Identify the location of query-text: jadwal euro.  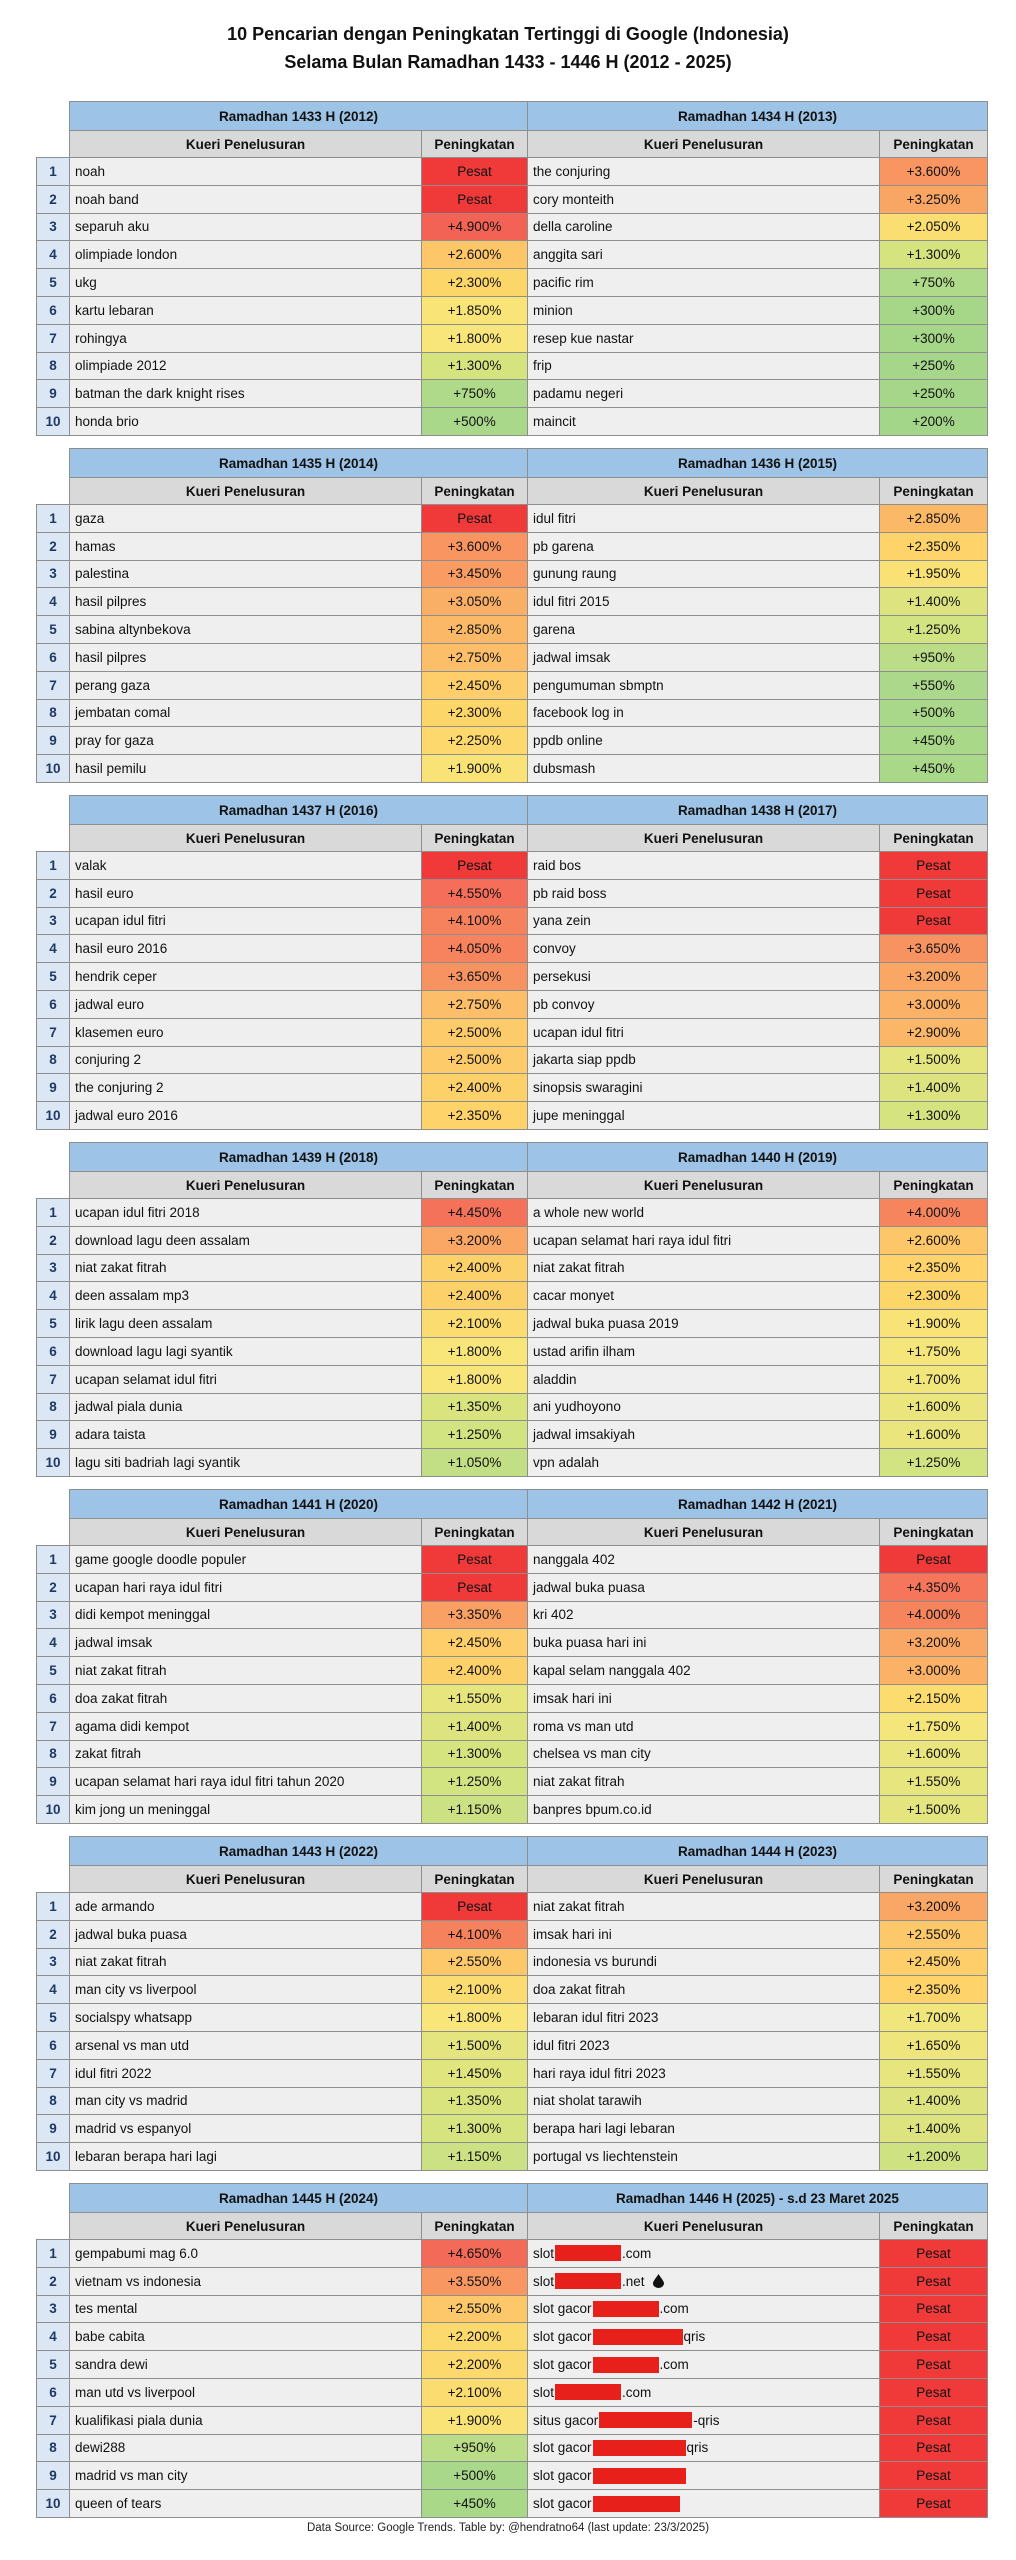
(110, 1004).